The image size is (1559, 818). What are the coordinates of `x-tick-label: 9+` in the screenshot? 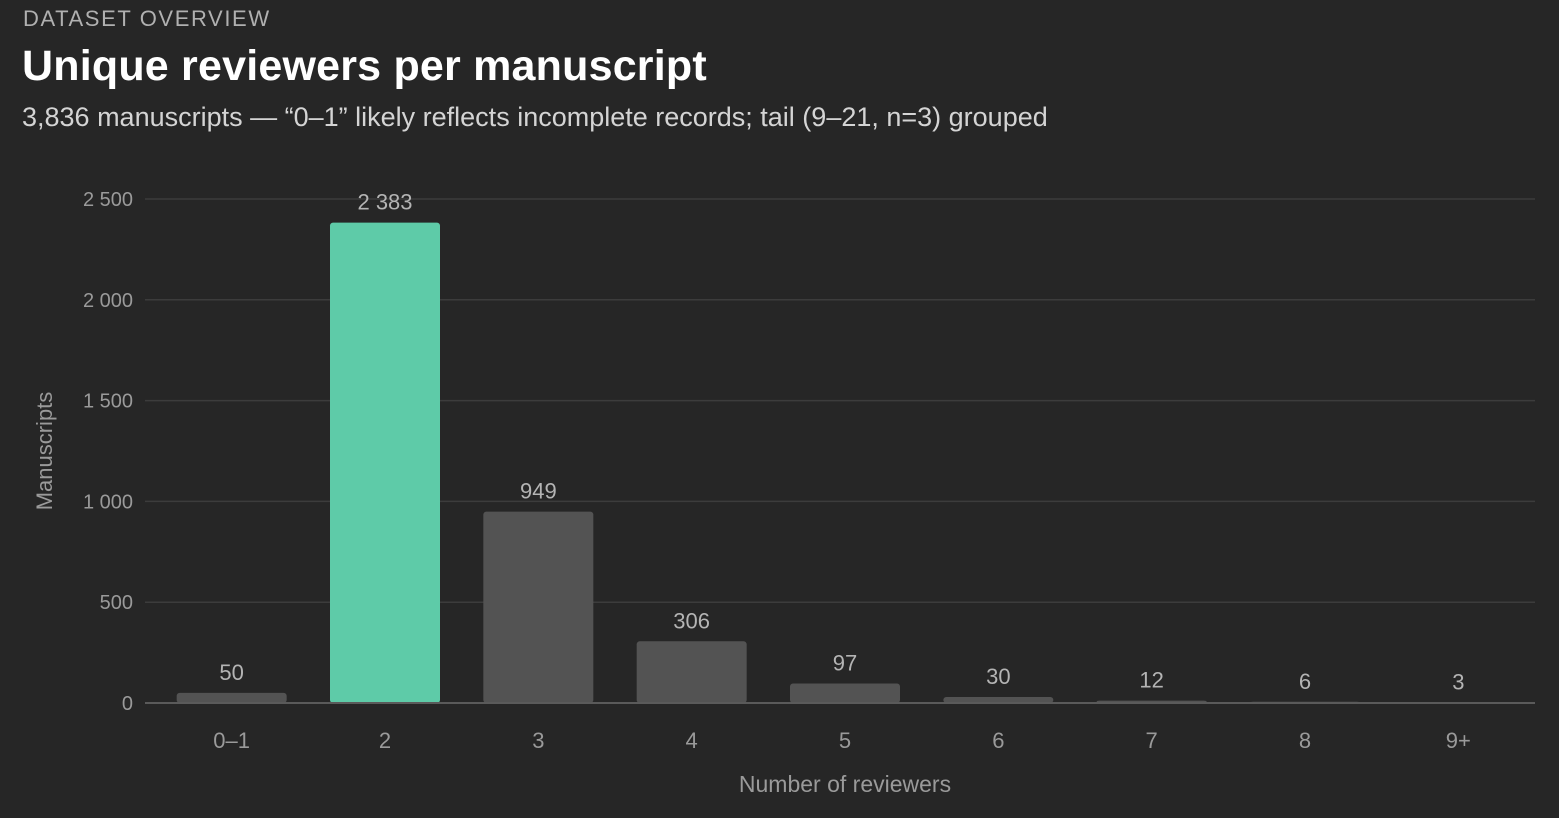 It's located at (1458, 740).